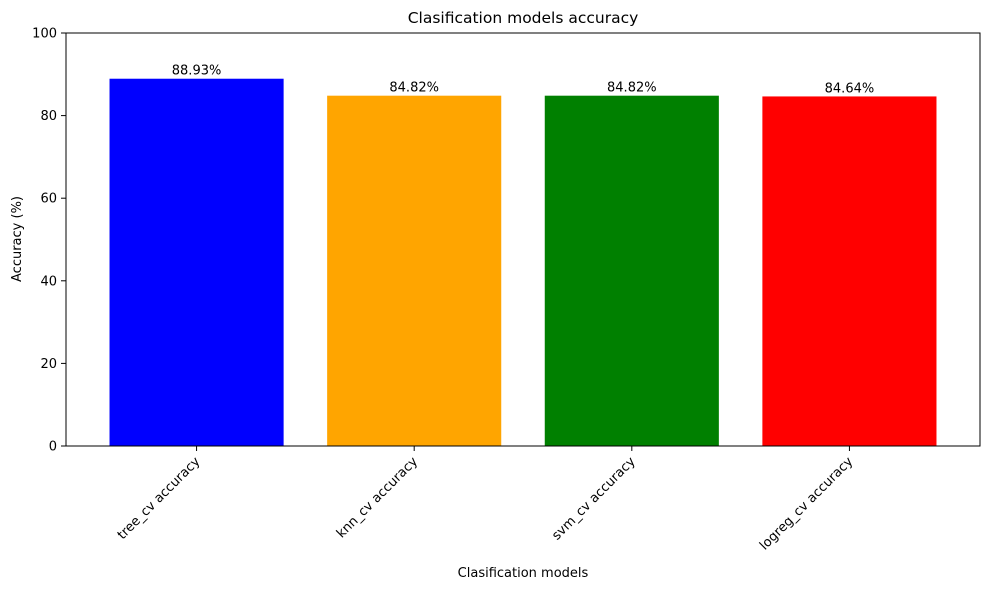 The height and width of the screenshot is (590, 989). Describe the element at coordinates (44, 34) in the screenshot. I see `y-tick-label-100: 100` at that location.